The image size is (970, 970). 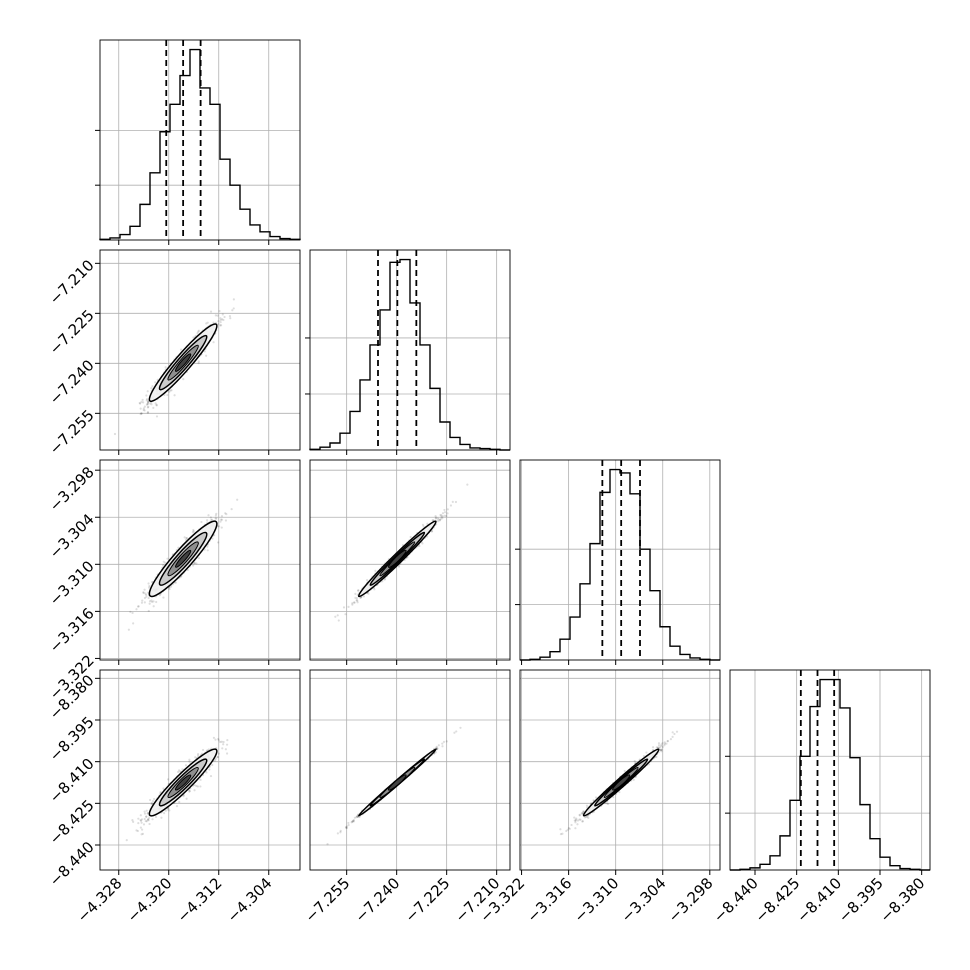 I want to click on y-tick-label-param-1-2: −7.225, so click(x=72, y=332).